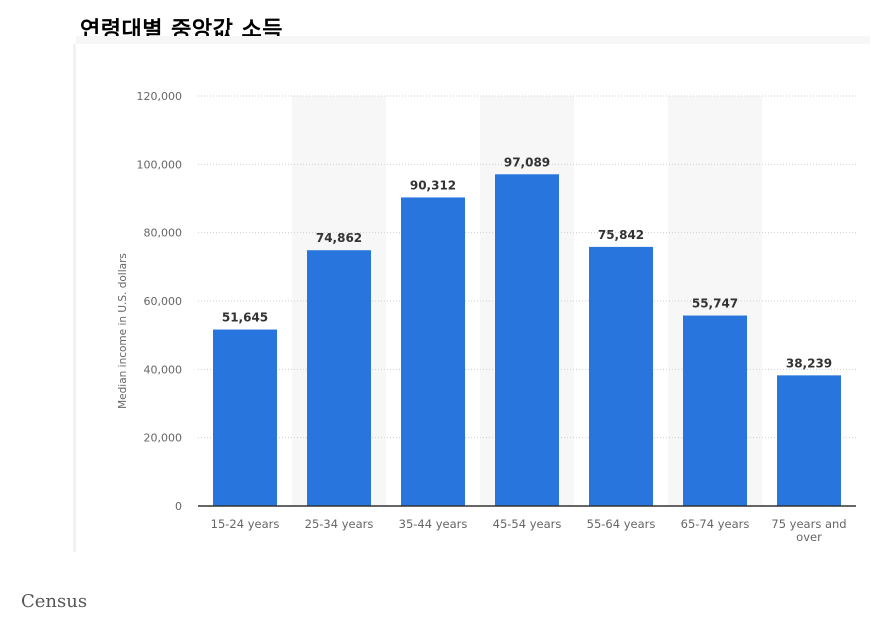 Image resolution: width=889 pixels, height=626 pixels. Describe the element at coordinates (54, 601) in the screenshot. I see `source-label: Census` at that location.